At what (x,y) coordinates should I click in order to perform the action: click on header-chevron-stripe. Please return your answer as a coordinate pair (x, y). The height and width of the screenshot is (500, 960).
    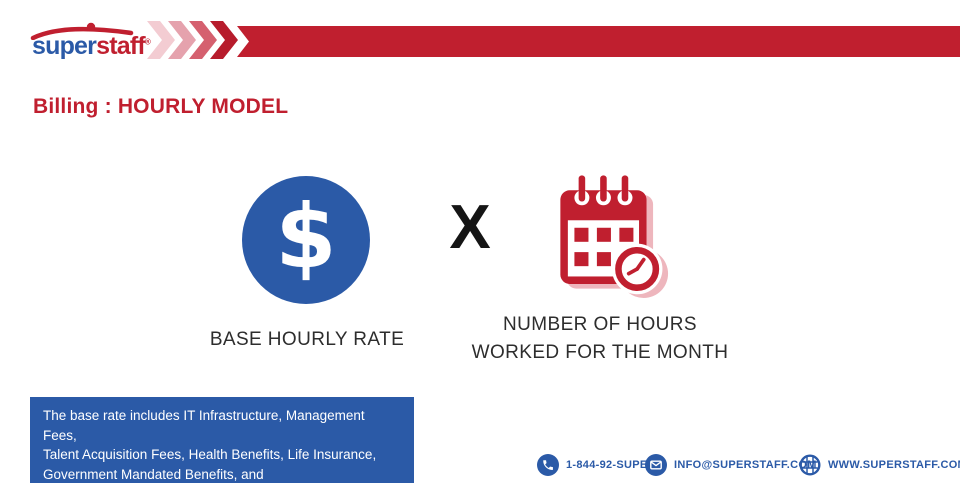
    Looking at the image, I should click on (553, 40).